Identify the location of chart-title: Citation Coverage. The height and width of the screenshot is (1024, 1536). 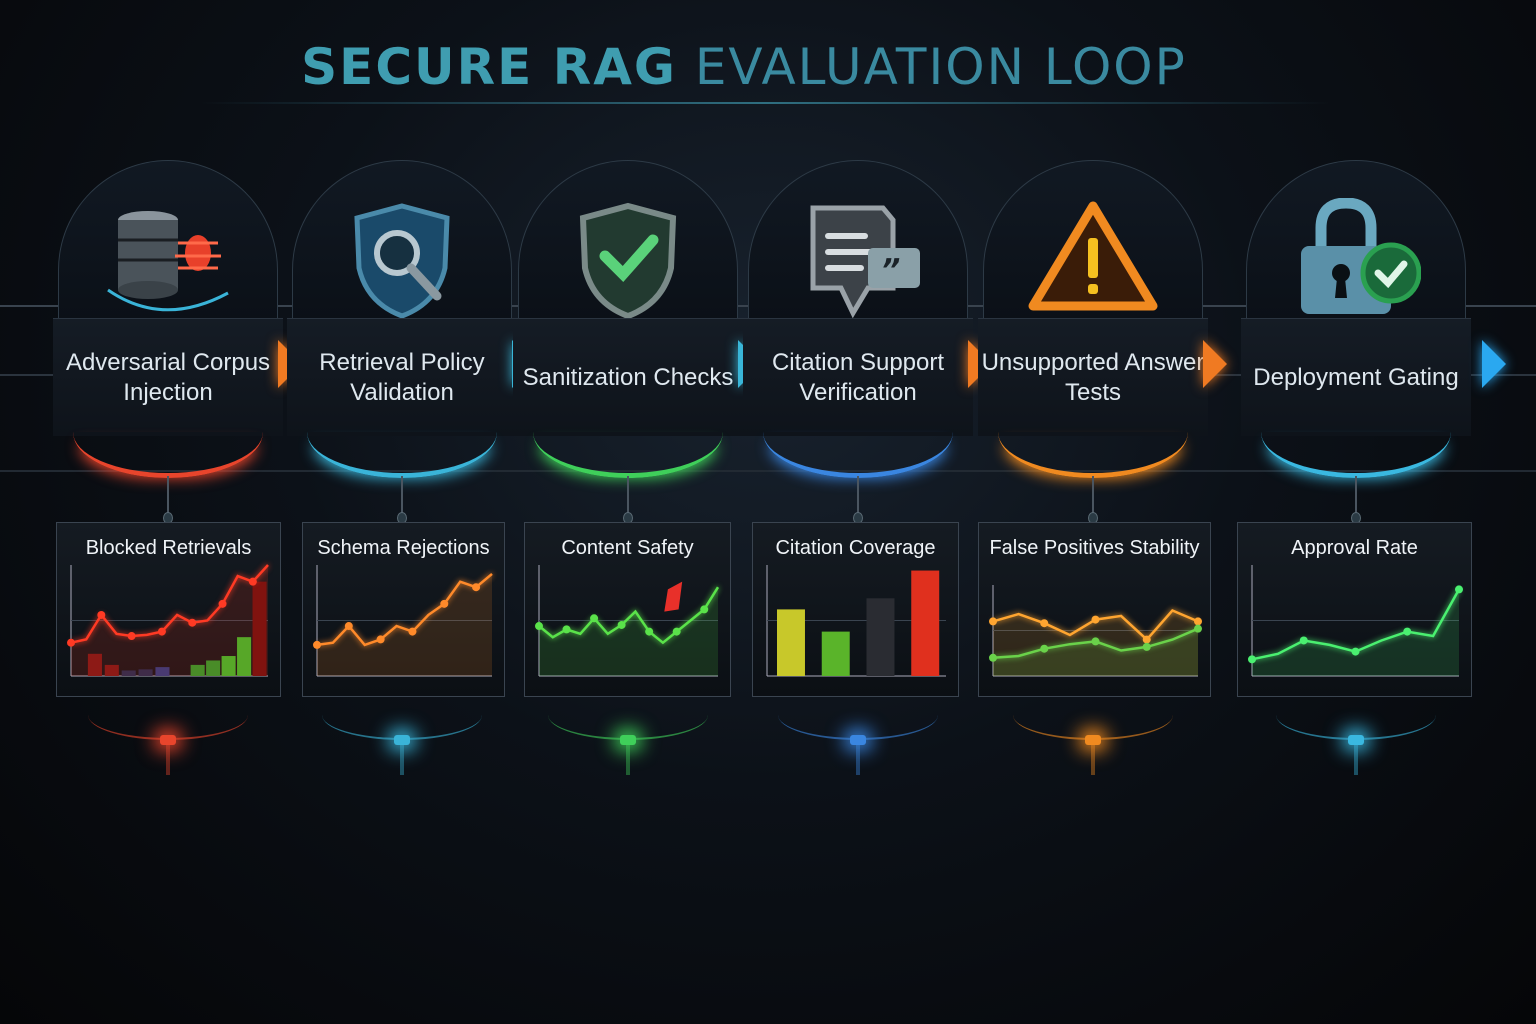
(855, 548).